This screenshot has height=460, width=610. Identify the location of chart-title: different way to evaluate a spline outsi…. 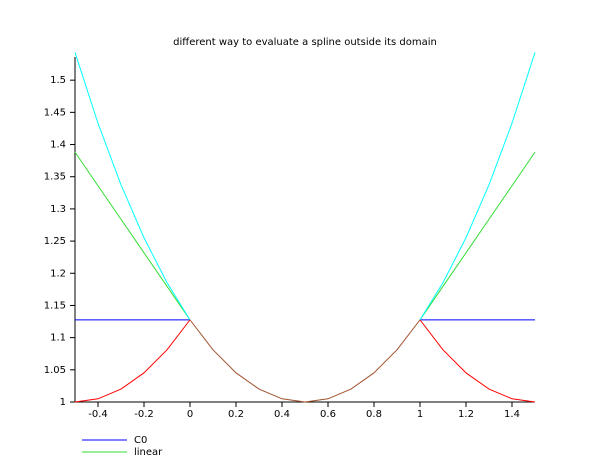
(305, 42).